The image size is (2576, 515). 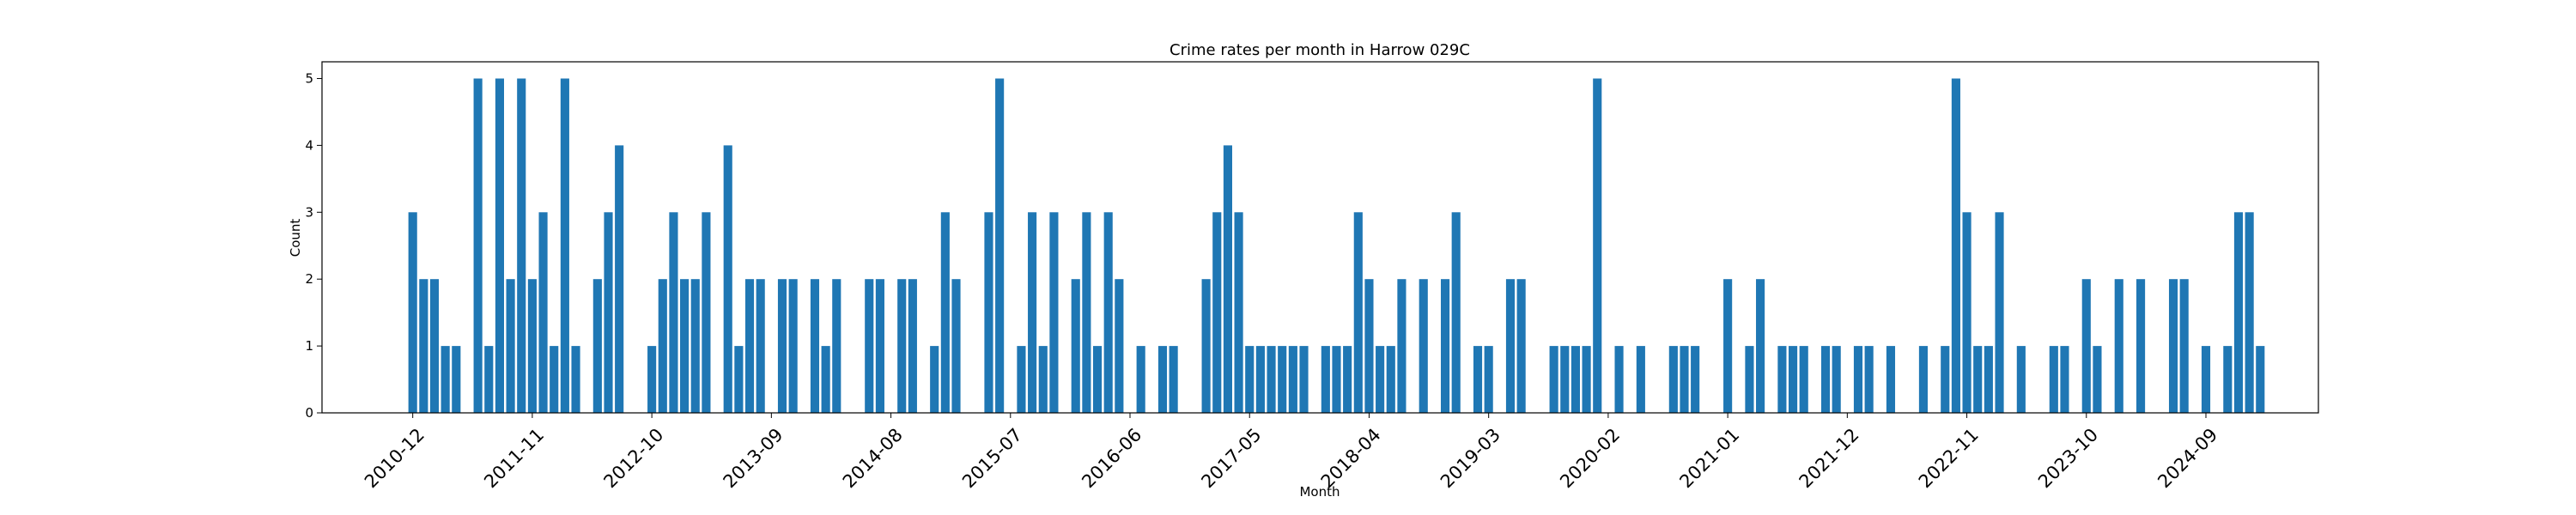 I want to click on chart-title: Crime rates per month in Harrow 029C, so click(x=1320, y=50).